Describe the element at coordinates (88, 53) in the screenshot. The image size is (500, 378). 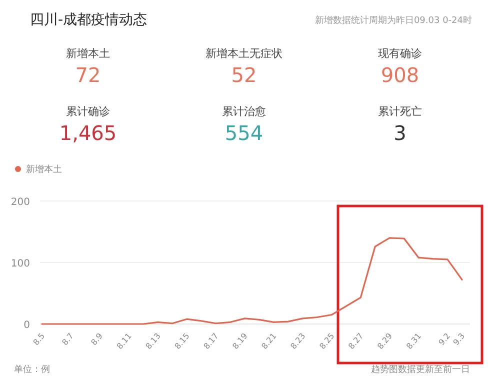
I see `text: 新增本土` at that location.